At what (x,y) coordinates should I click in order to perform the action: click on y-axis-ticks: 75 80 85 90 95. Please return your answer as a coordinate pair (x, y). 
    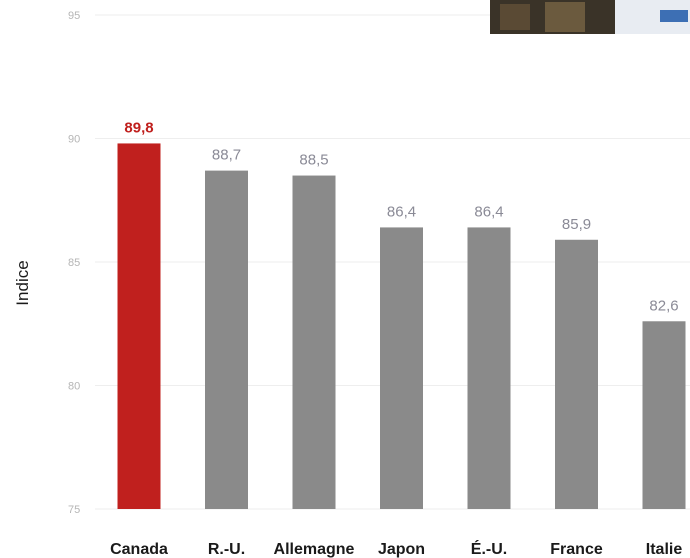
    Looking at the image, I should click on (74, 263).